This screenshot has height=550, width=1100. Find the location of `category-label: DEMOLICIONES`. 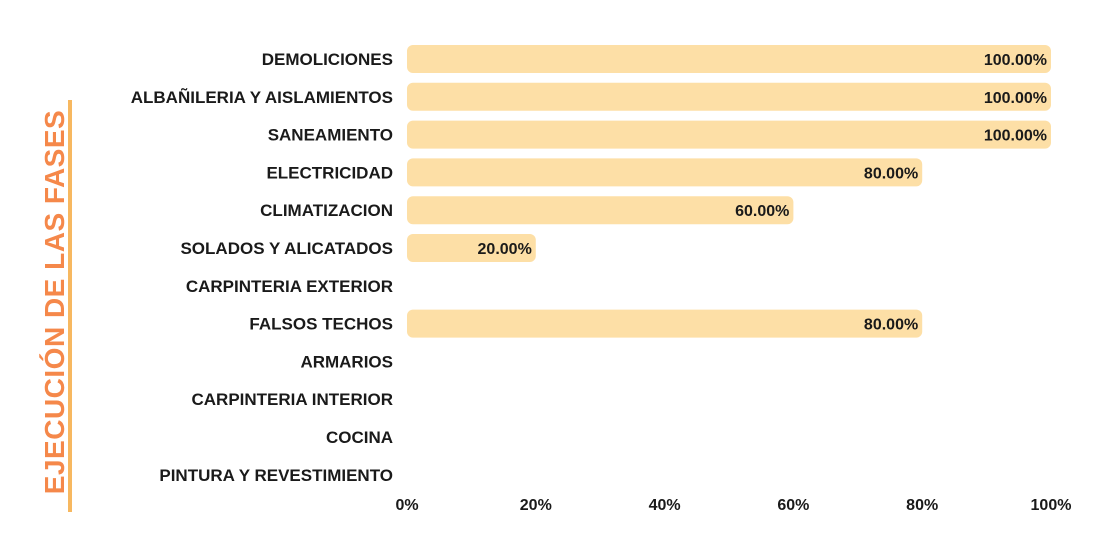

category-label: DEMOLICIONES is located at coordinates (327, 59).